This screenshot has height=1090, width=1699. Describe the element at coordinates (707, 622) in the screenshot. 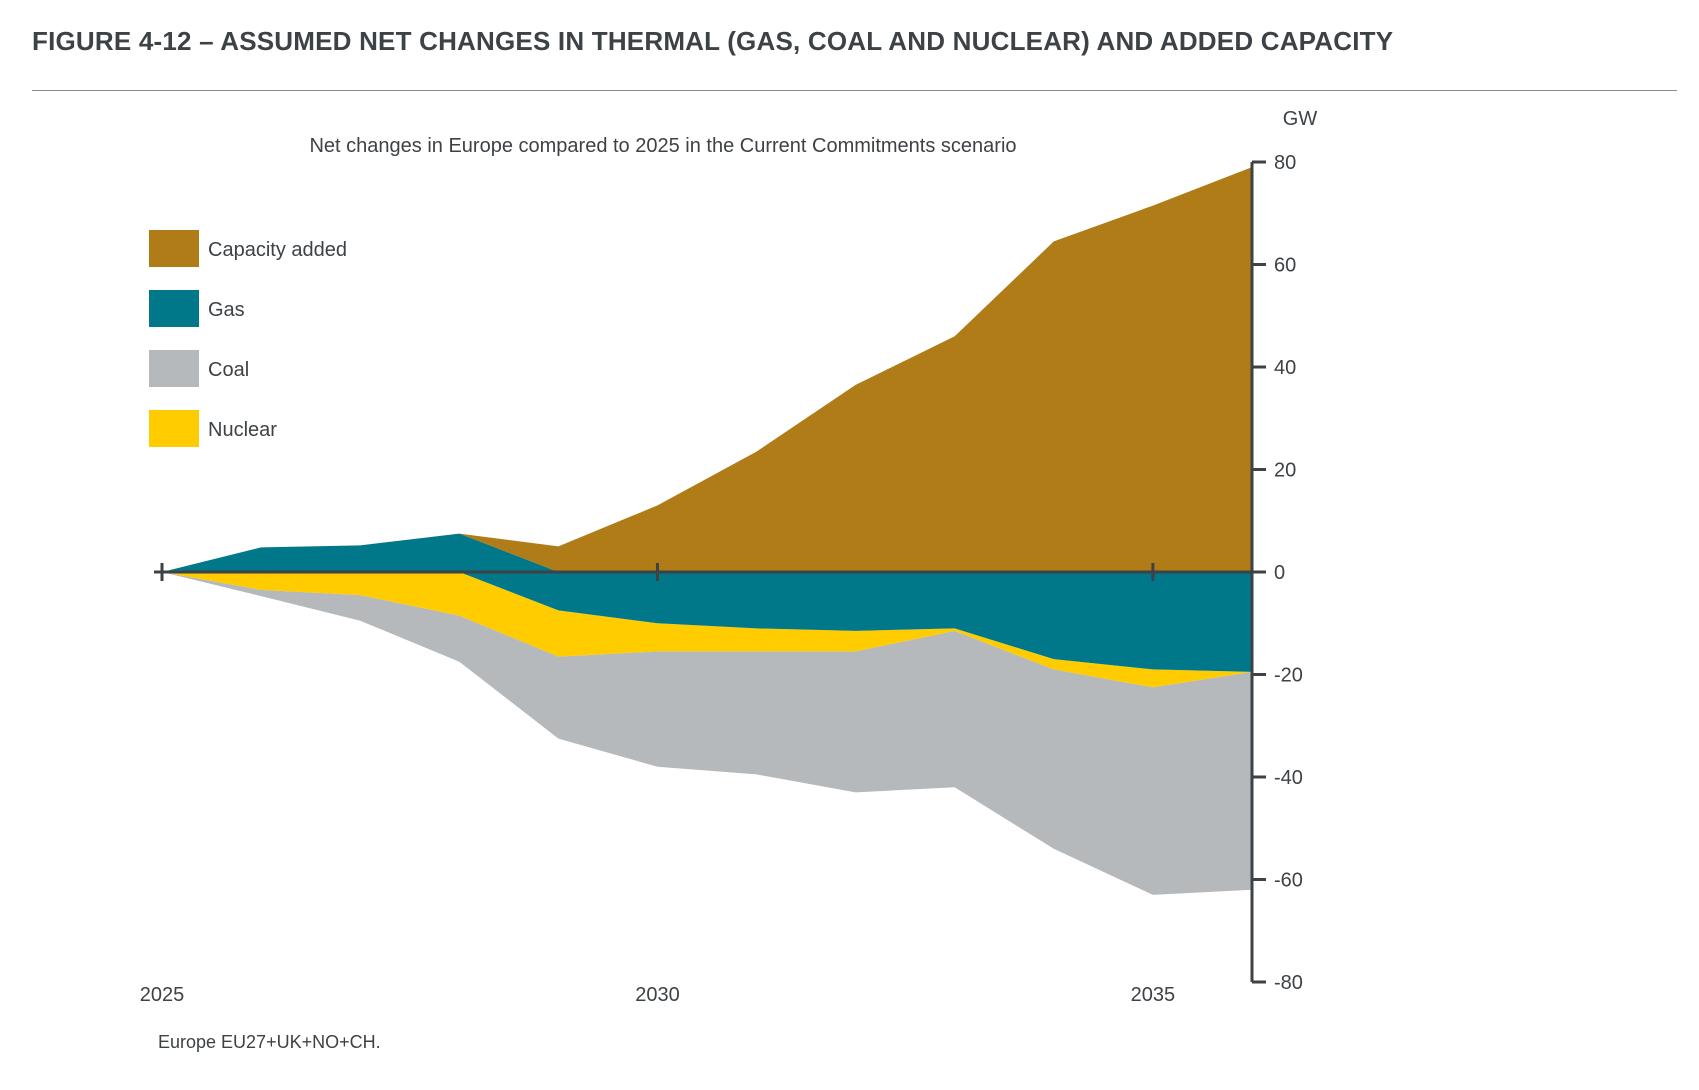

I see `area-gas-negative` at that location.